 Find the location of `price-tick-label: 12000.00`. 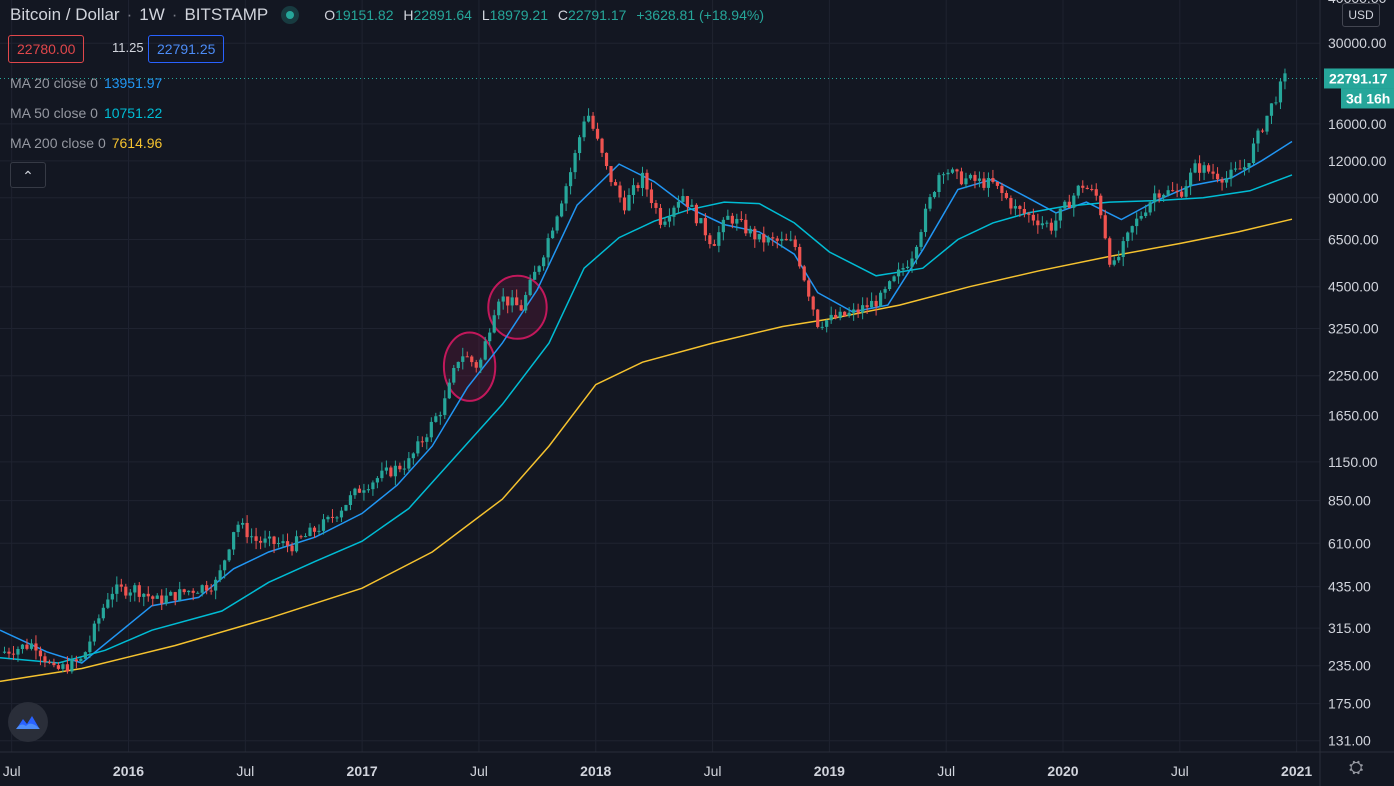

price-tick-label: 12000.00 is located at coordinates (1357, 161).